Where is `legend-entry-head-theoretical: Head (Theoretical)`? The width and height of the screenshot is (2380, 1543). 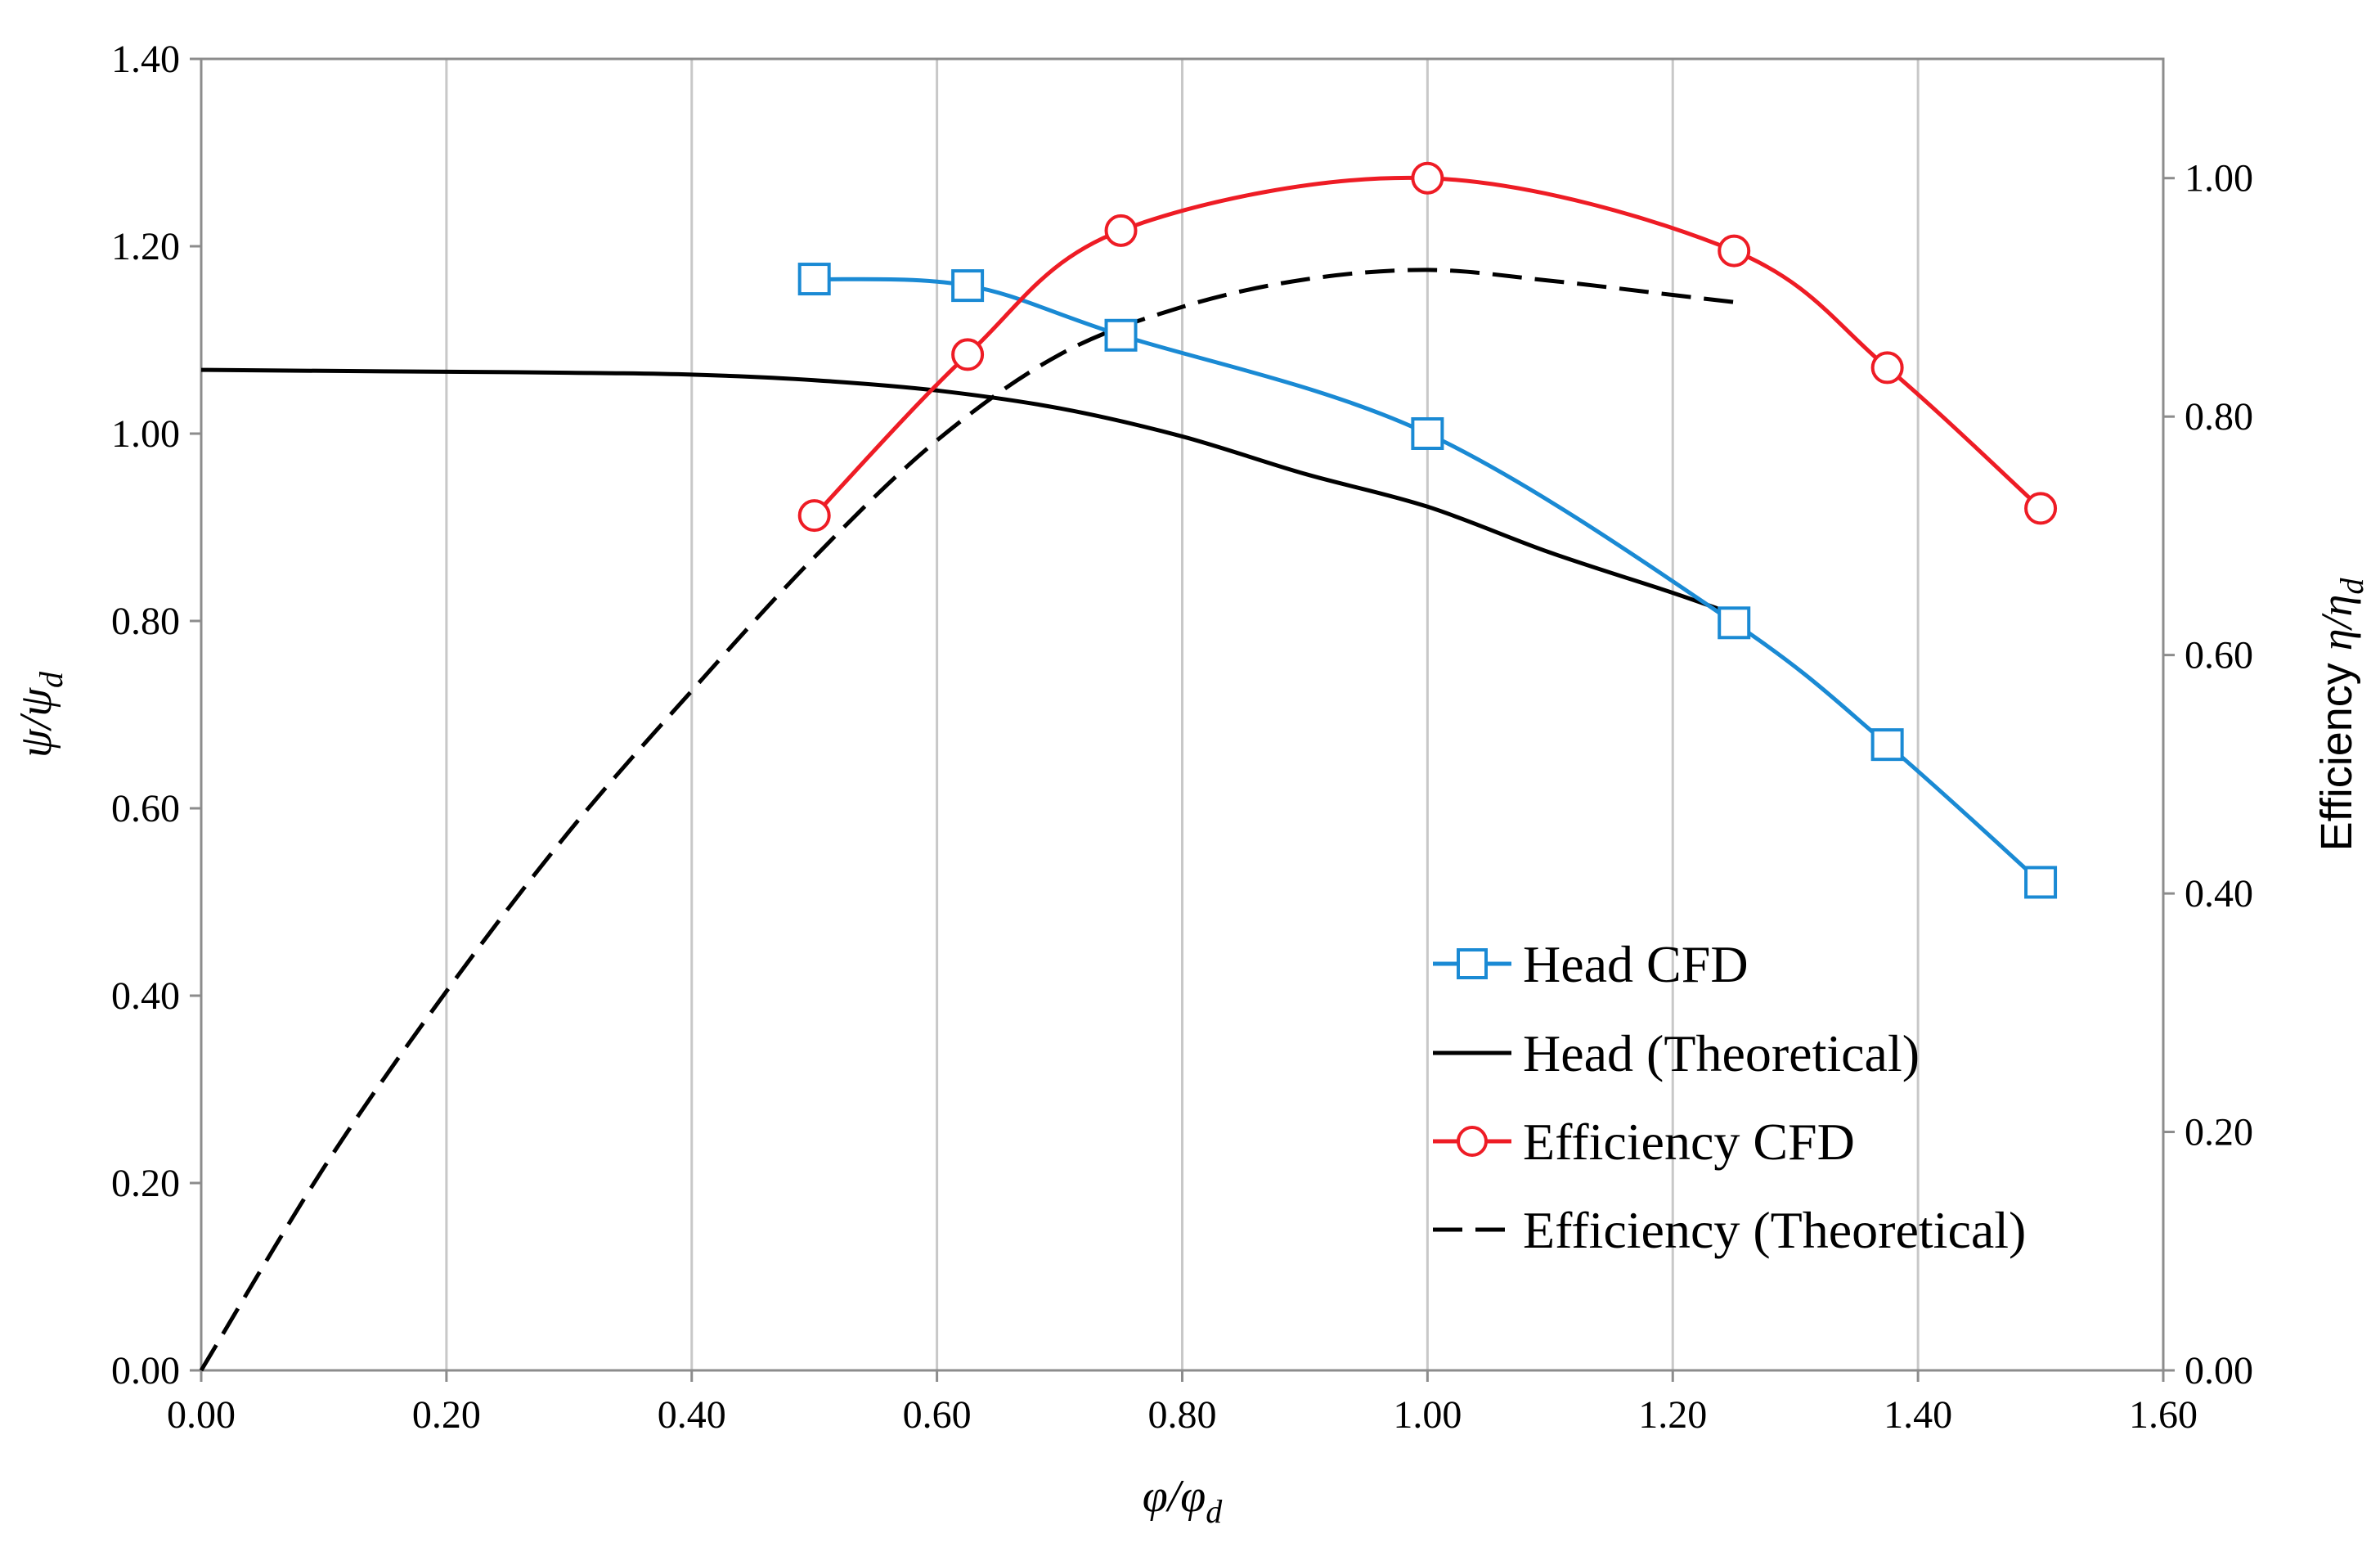
legend-entry-head-theoretical: Head (Theoretical) is located at coordinates (1677, 1053).